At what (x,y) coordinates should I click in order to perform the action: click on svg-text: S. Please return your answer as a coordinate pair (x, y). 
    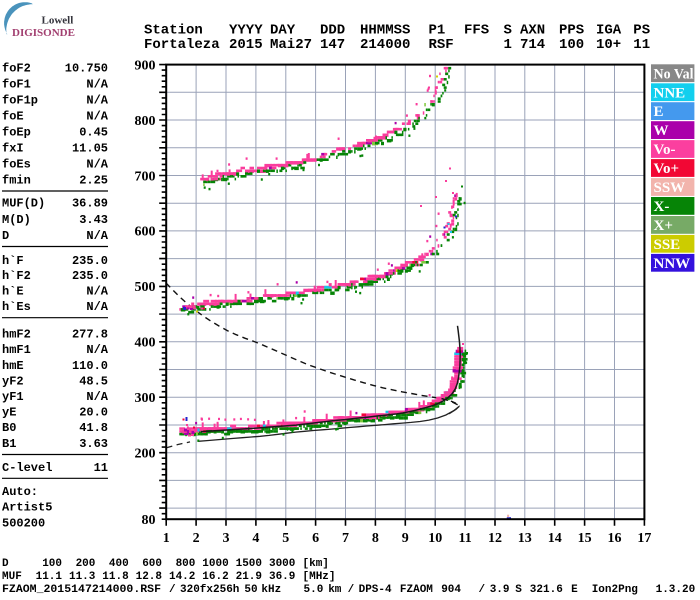
    Looking at the image, I should click on (508, 31).